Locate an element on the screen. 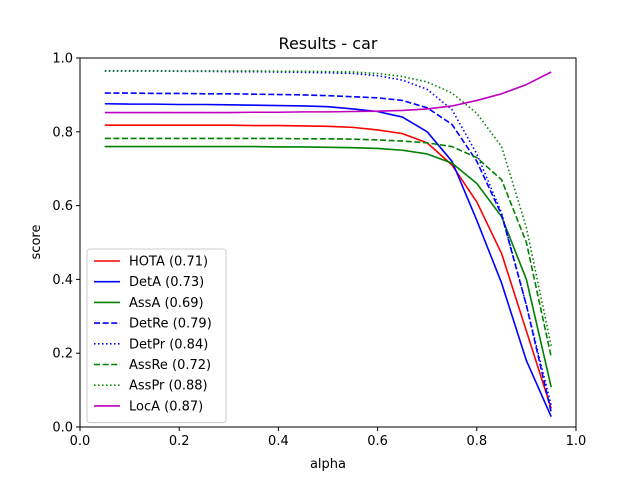  legend-box is located at coordinates (156, 336).